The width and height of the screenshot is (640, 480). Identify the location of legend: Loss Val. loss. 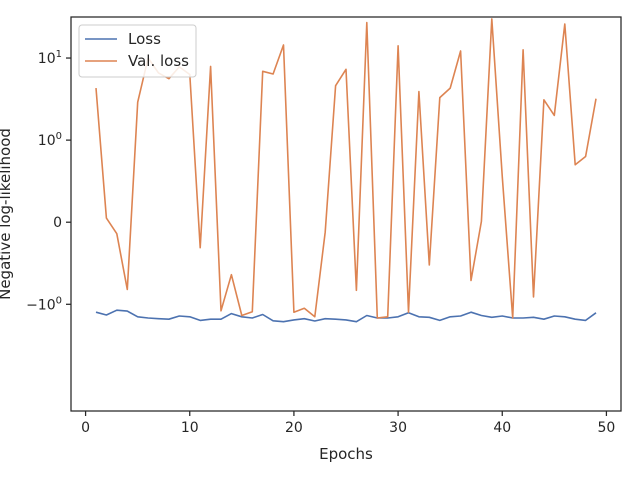
(137, 51).